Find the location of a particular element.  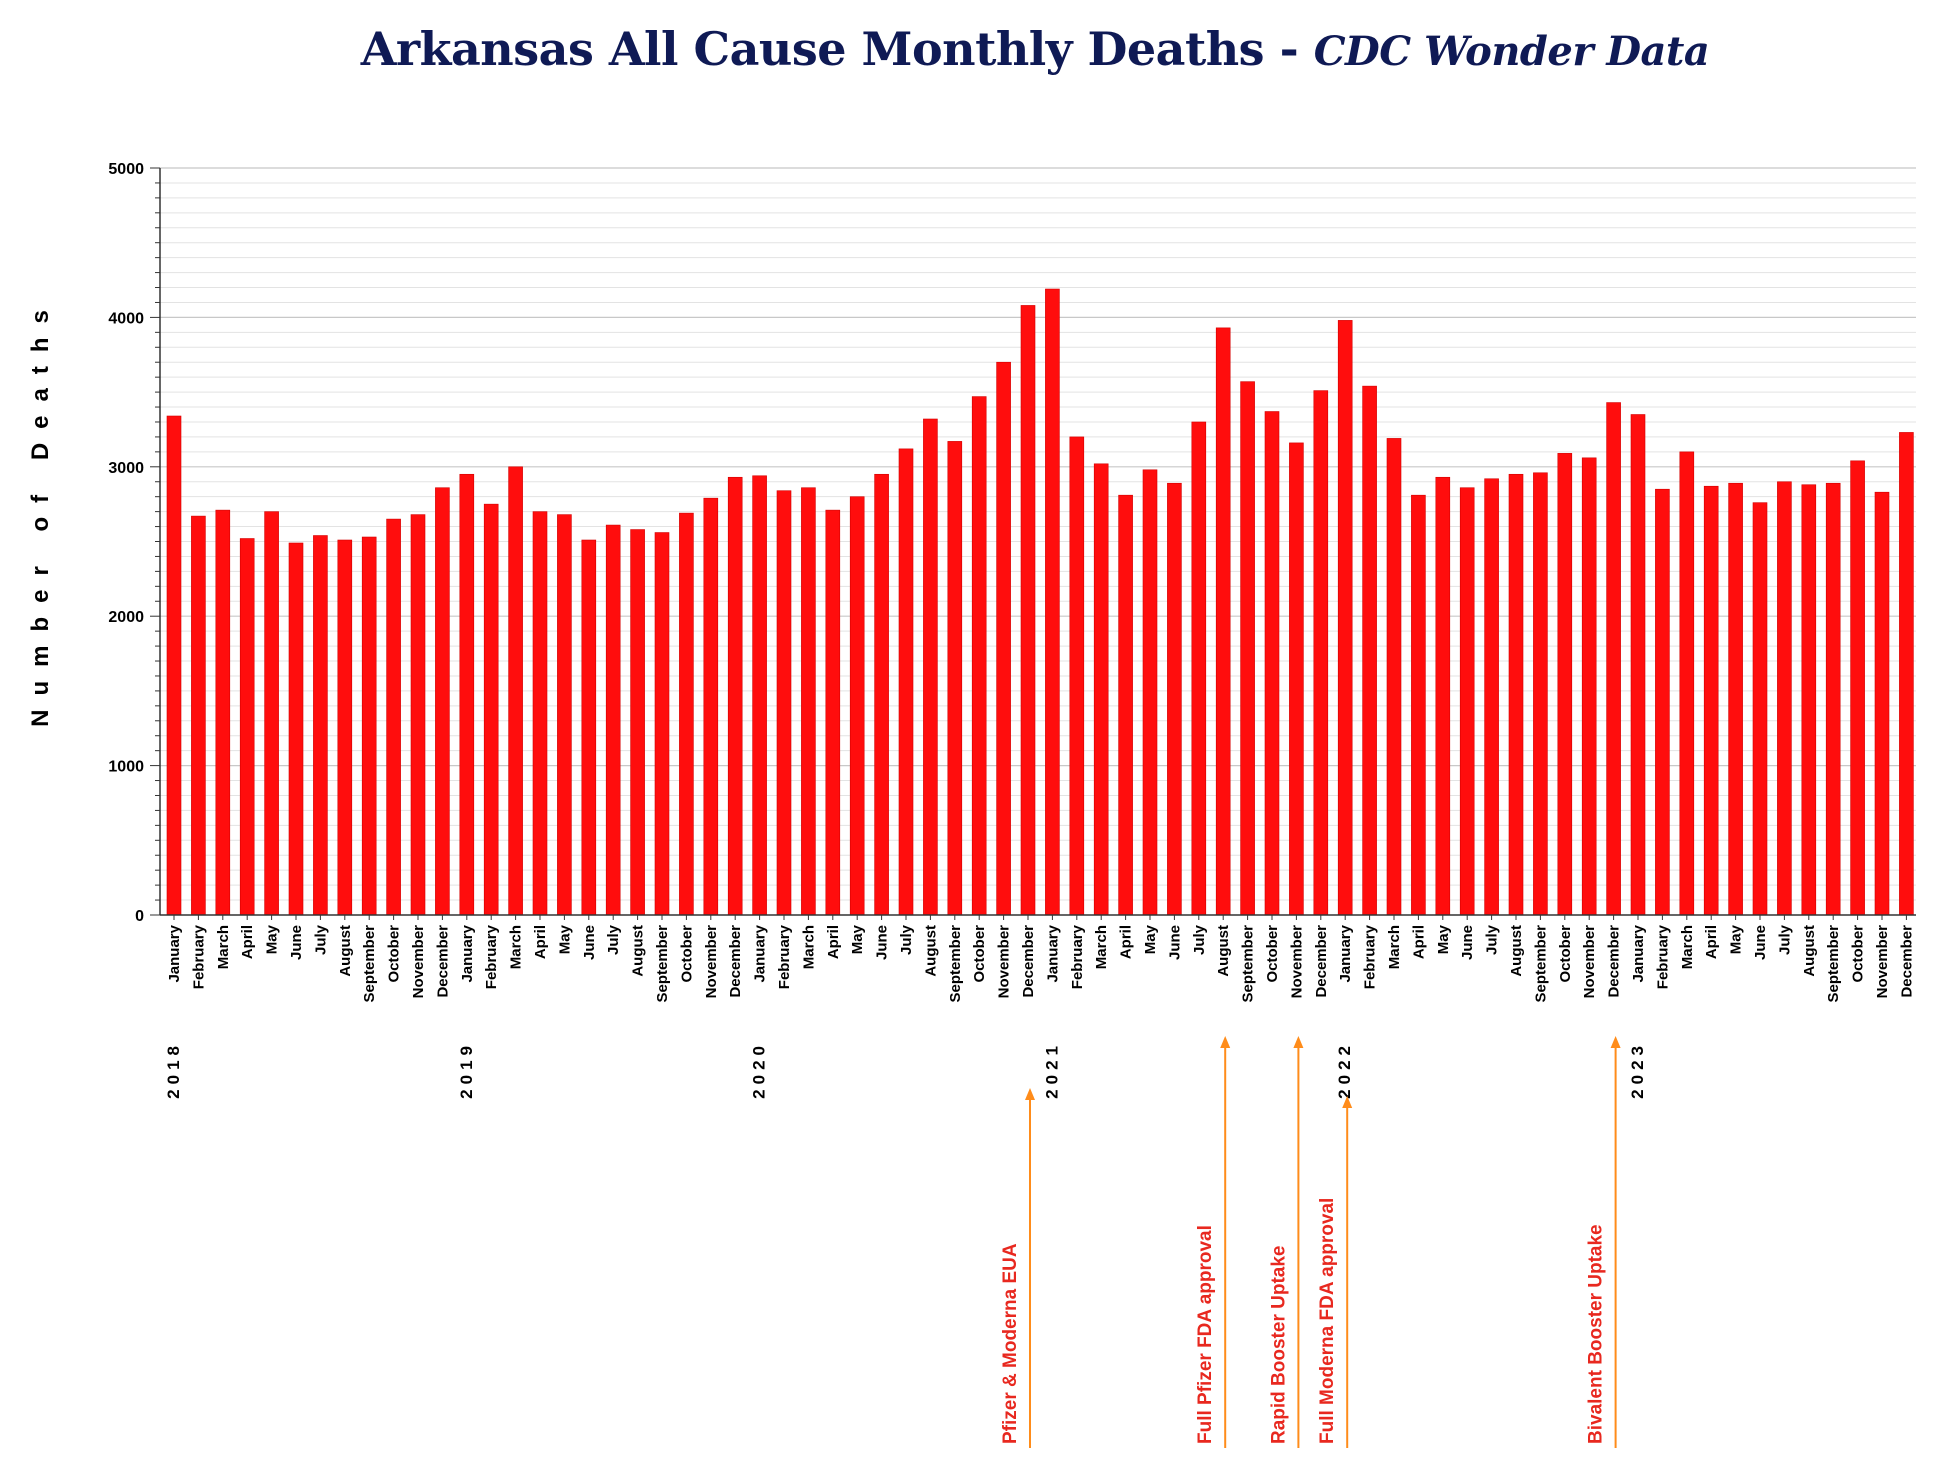

annotation-label: Pfizer & Moderna EUA is located at coordinates (1010, 1343).